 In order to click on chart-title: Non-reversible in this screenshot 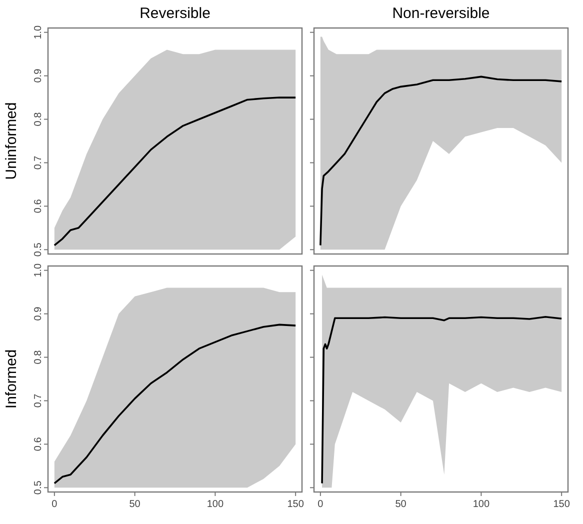, I will do `click(441, 13)`.